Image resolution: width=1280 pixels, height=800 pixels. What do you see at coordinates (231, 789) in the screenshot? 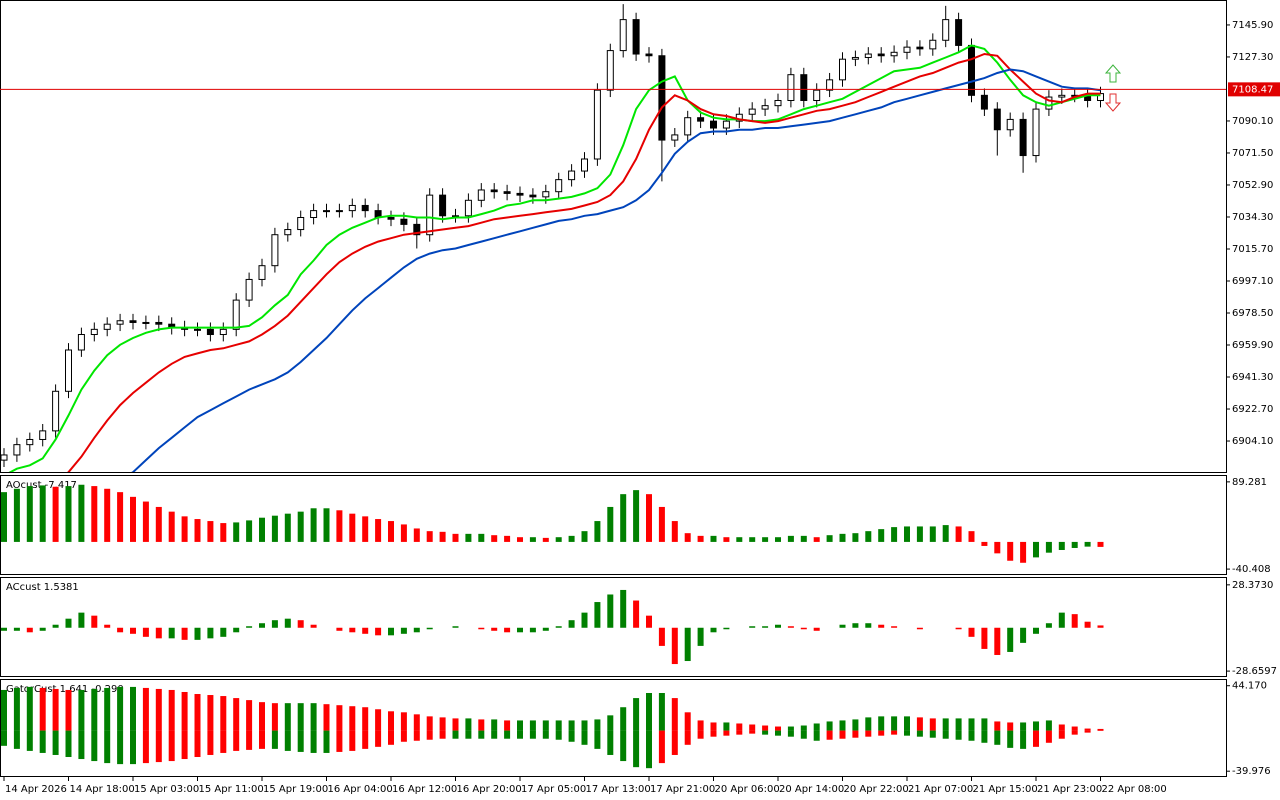
I see `x-tick-label: 15 Apr 11:00` at bounding box center [231, 789].